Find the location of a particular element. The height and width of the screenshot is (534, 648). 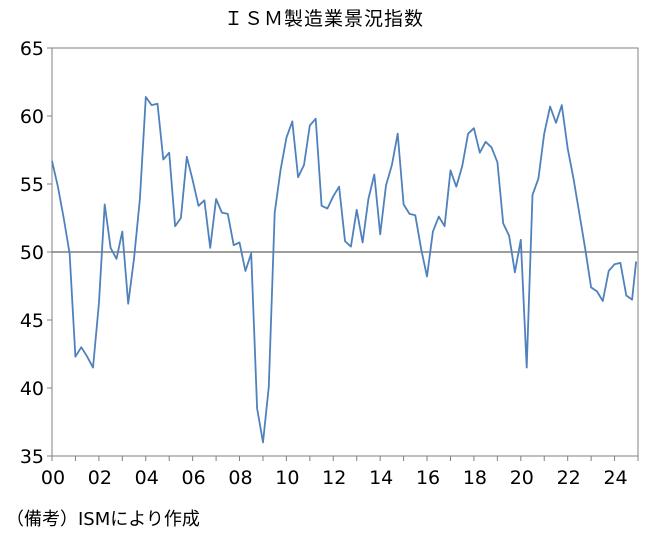

y-tick-label: 40 is located at coordinates (32, 389).